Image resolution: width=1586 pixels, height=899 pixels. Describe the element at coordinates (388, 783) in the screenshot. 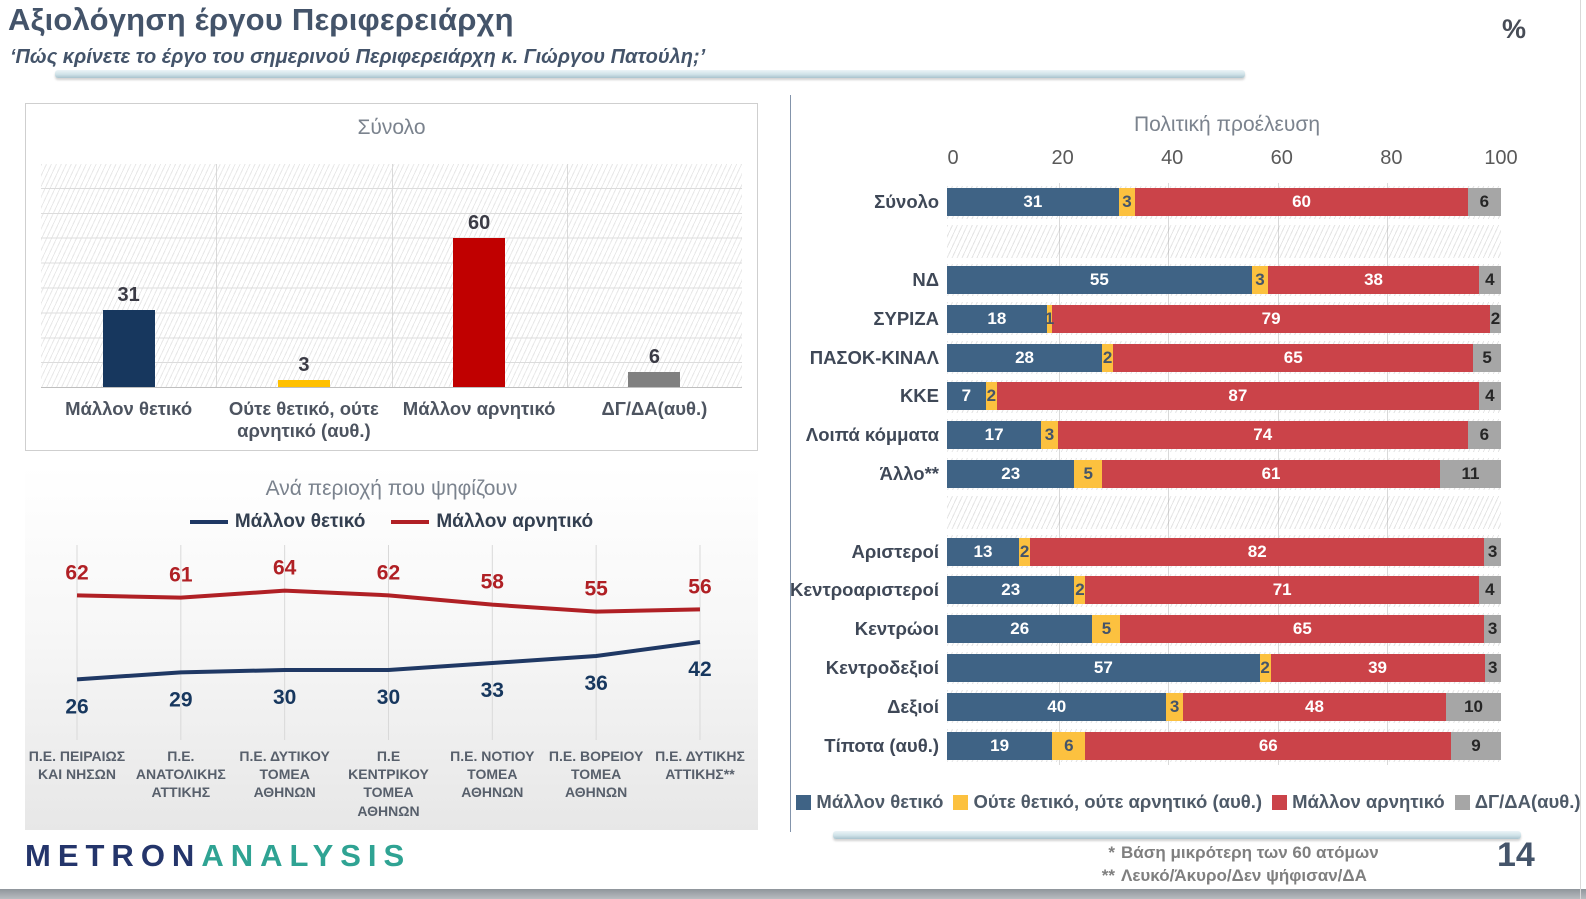

I see `category-label: Π.Ε ΚΕΝΤΡΙΚΟΥ ΤΟΜΕΑ ΑΘΗΝΩΝ` at that location.